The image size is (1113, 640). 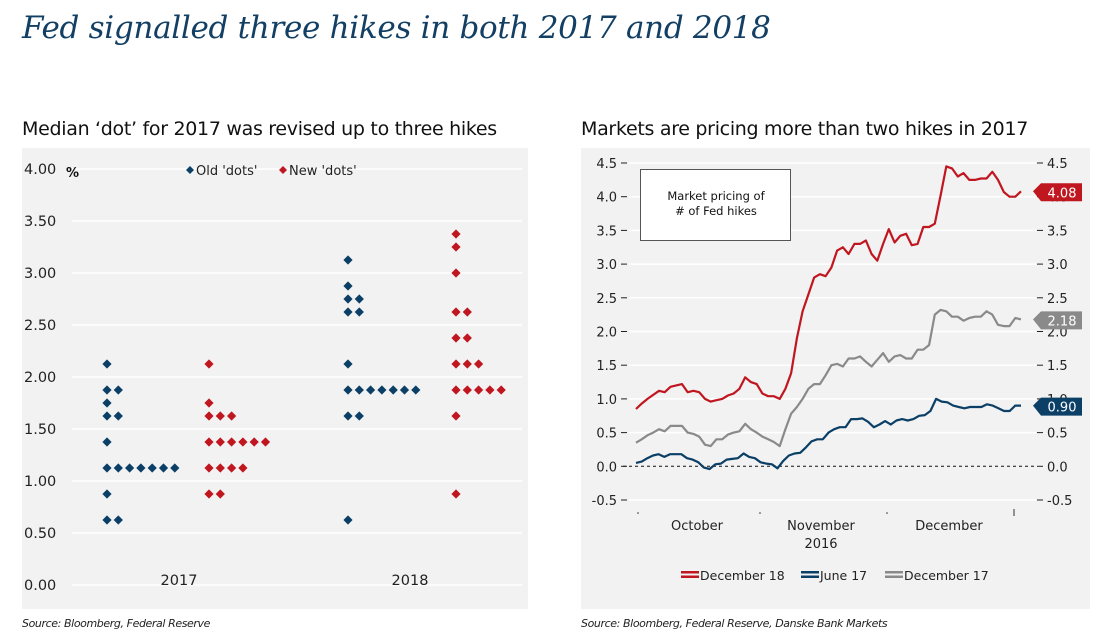 What do you see at coordinates (1062, 193) in the screenshot?
I see `end-value-label: 4.08` at bounding box center [1062, 193].